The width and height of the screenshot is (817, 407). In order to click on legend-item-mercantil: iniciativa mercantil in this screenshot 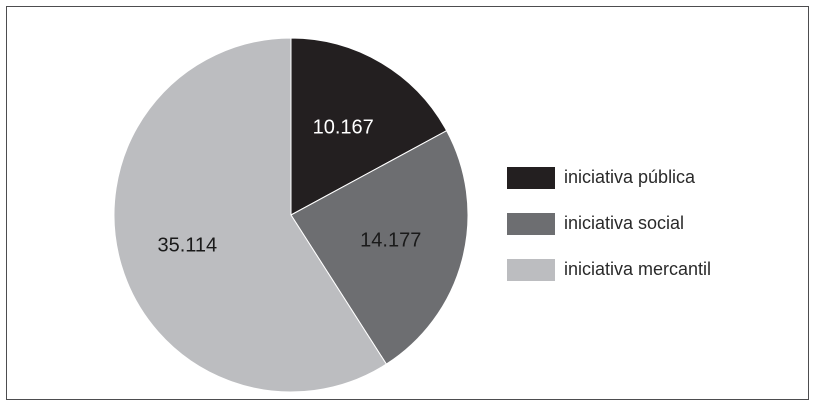, I will do `click(609, 269)`.